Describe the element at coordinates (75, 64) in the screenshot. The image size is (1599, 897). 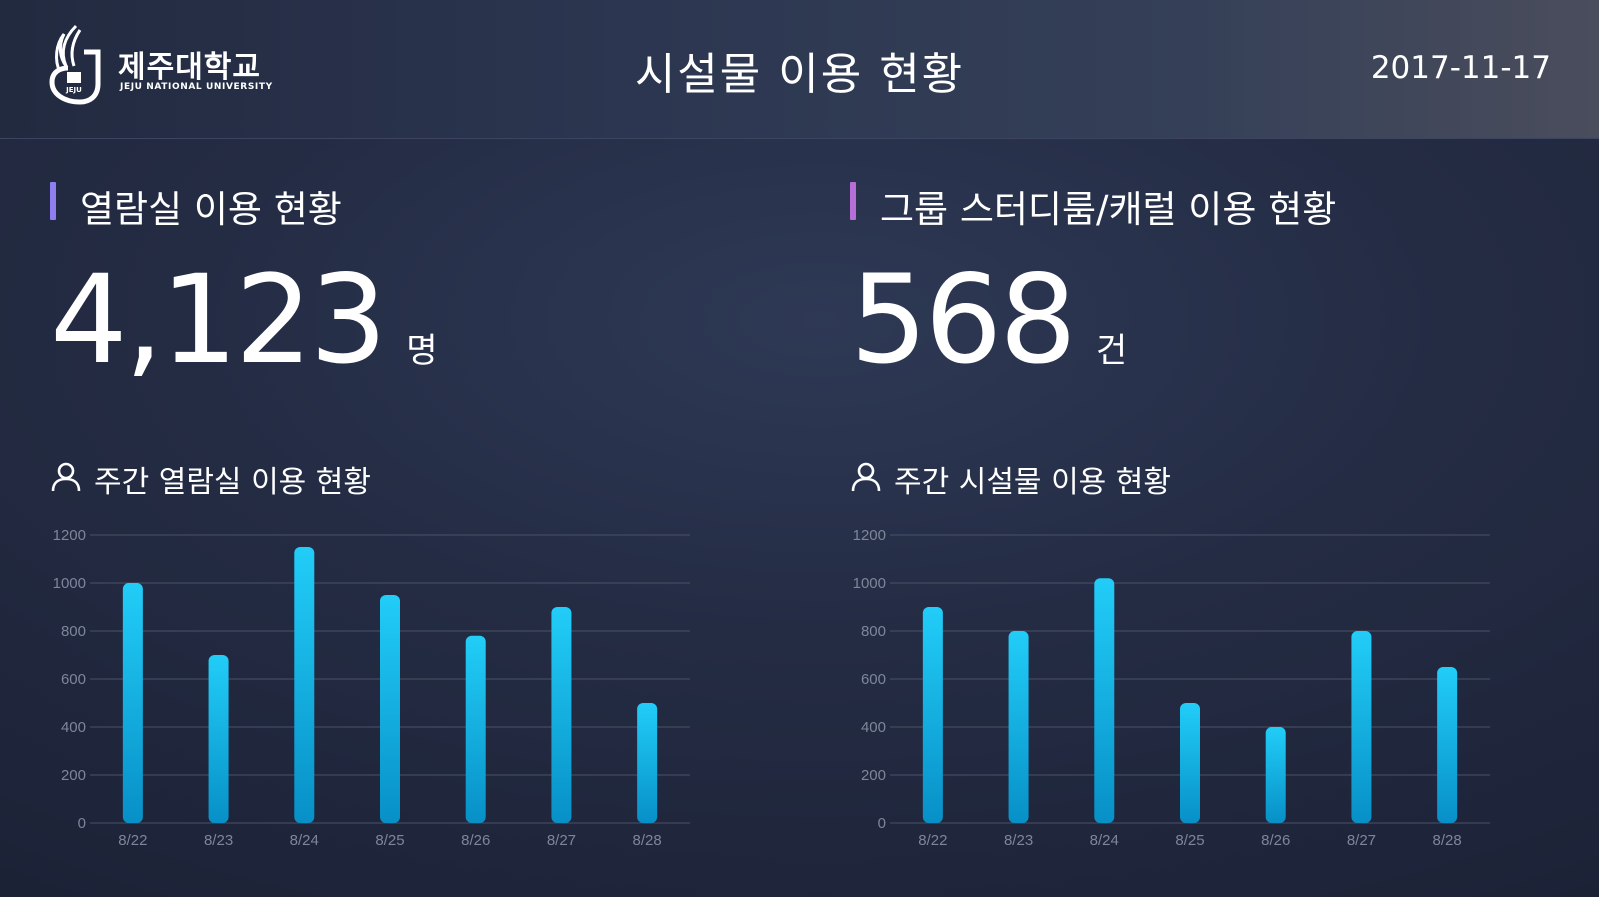
I see `jeju-logo-icon: JEJU` at that location.